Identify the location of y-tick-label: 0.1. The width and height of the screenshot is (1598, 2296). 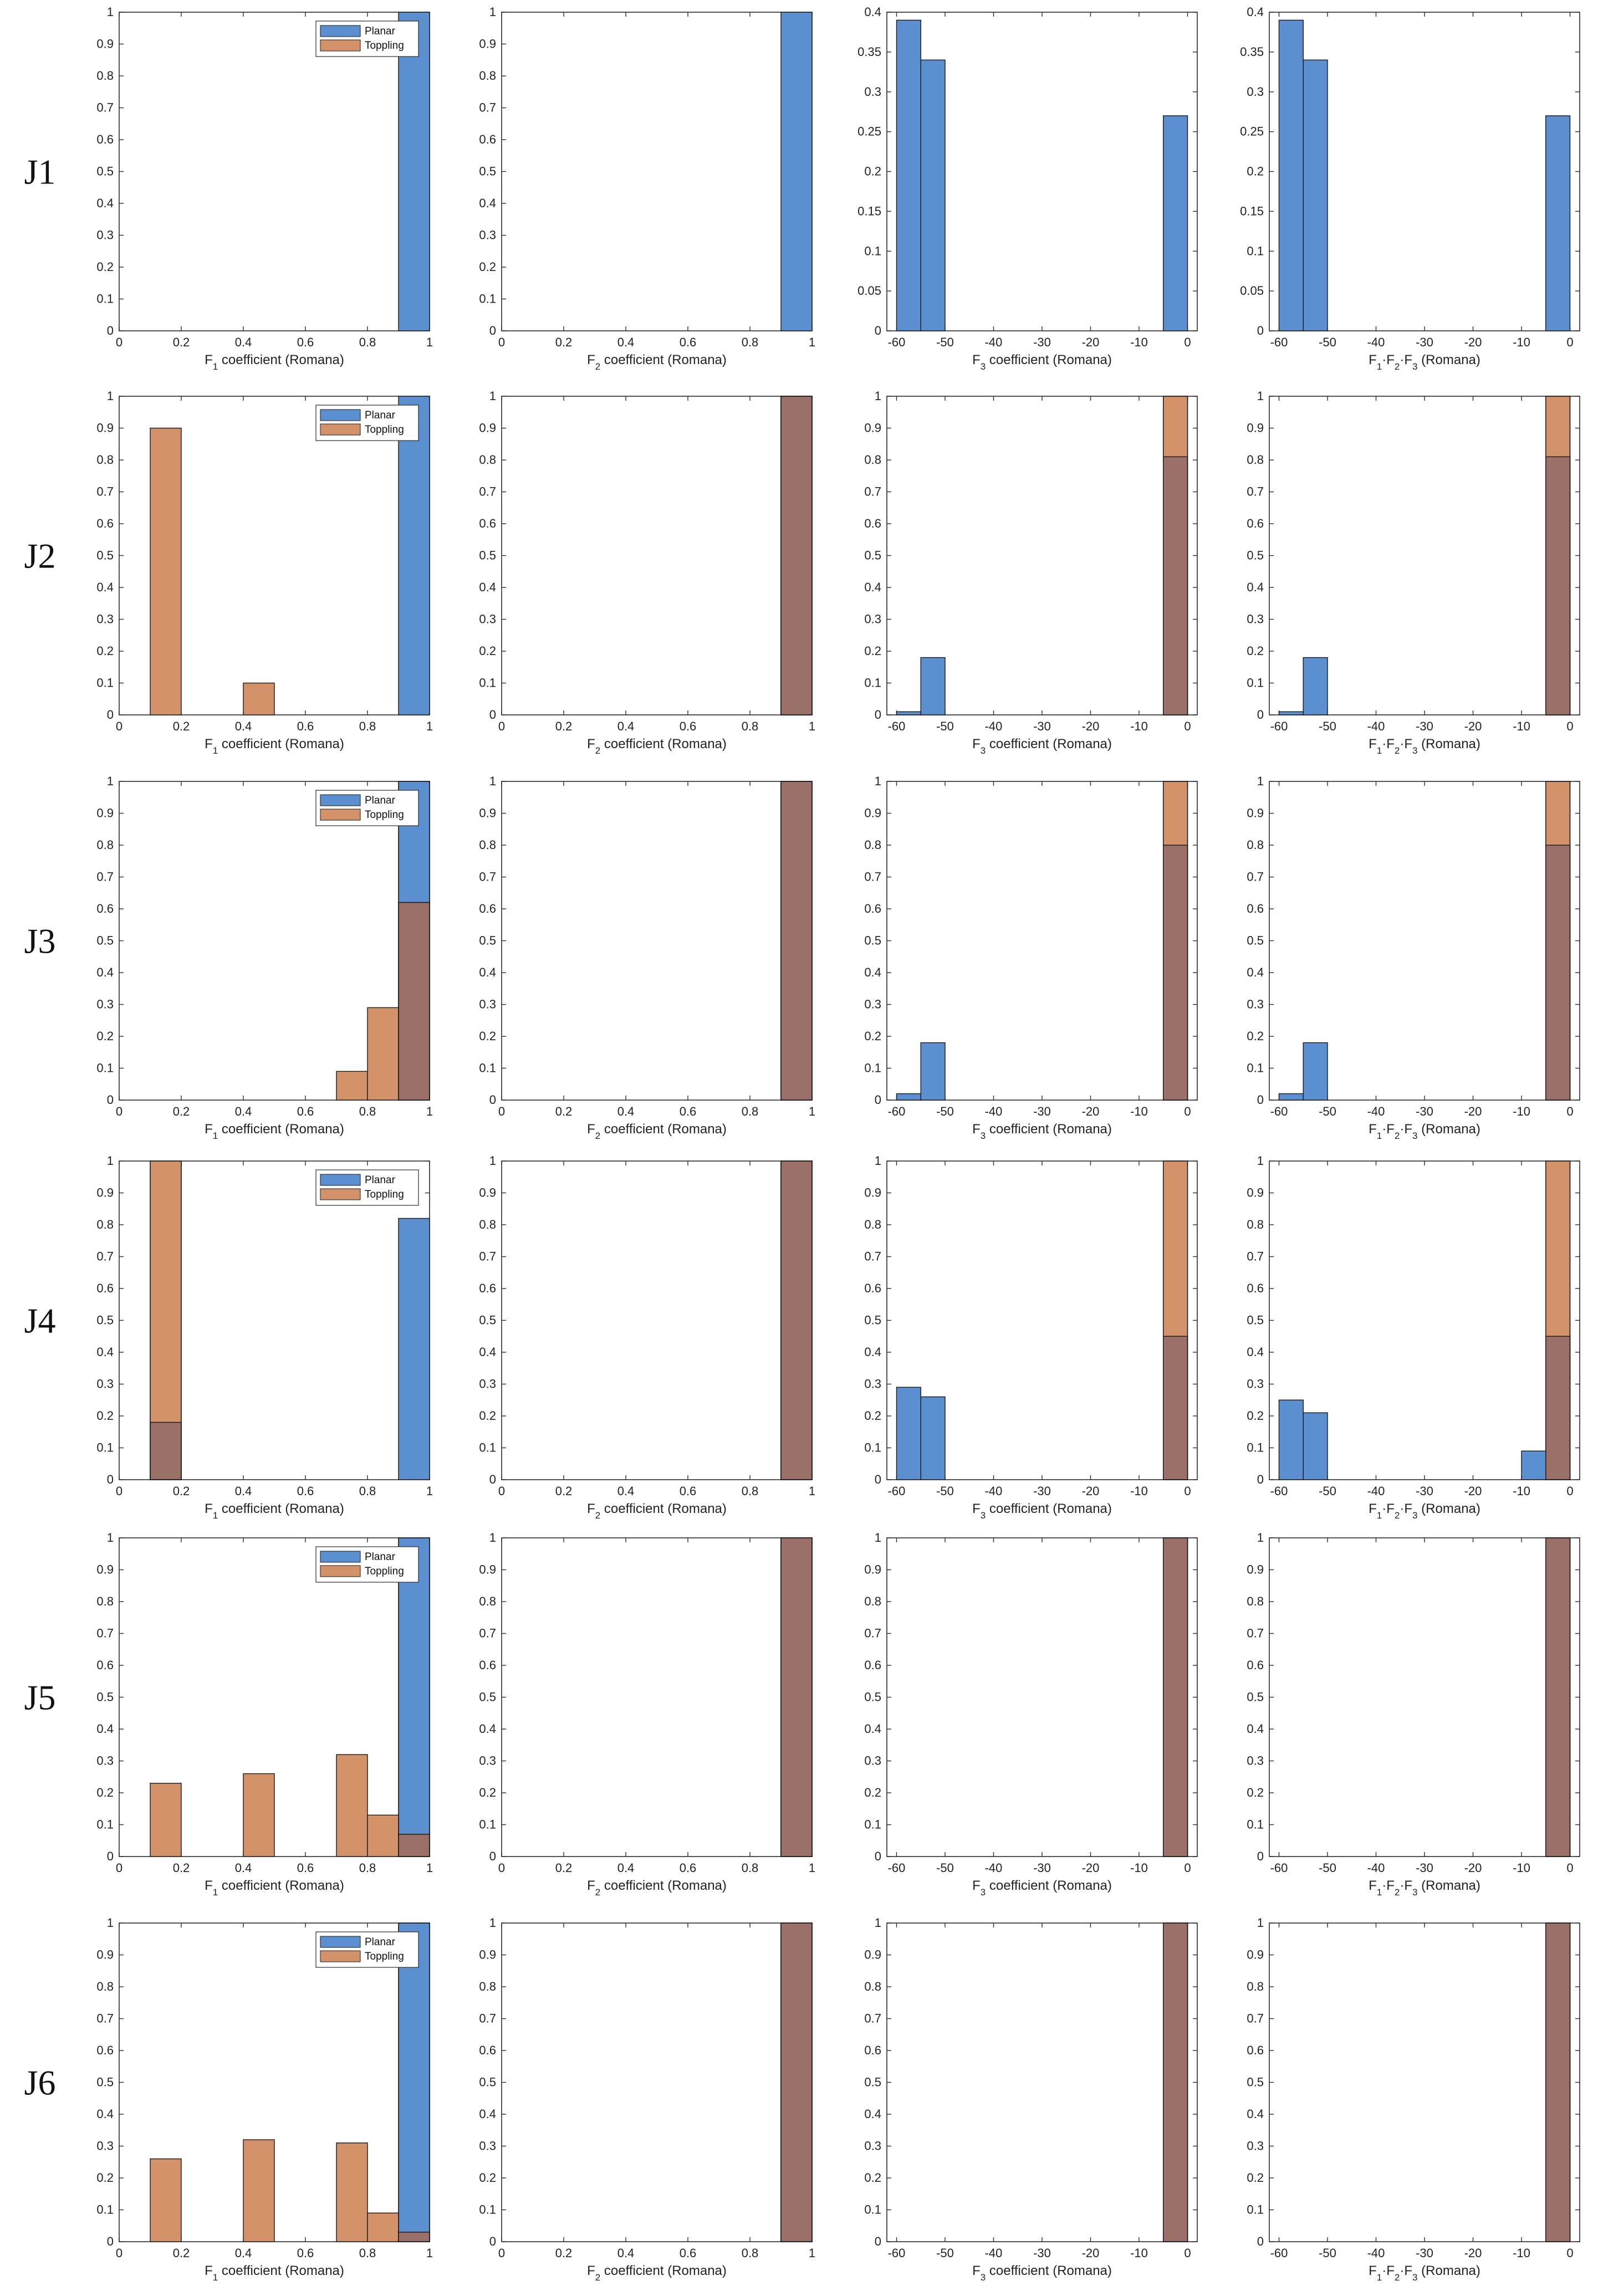
(105, 1448).